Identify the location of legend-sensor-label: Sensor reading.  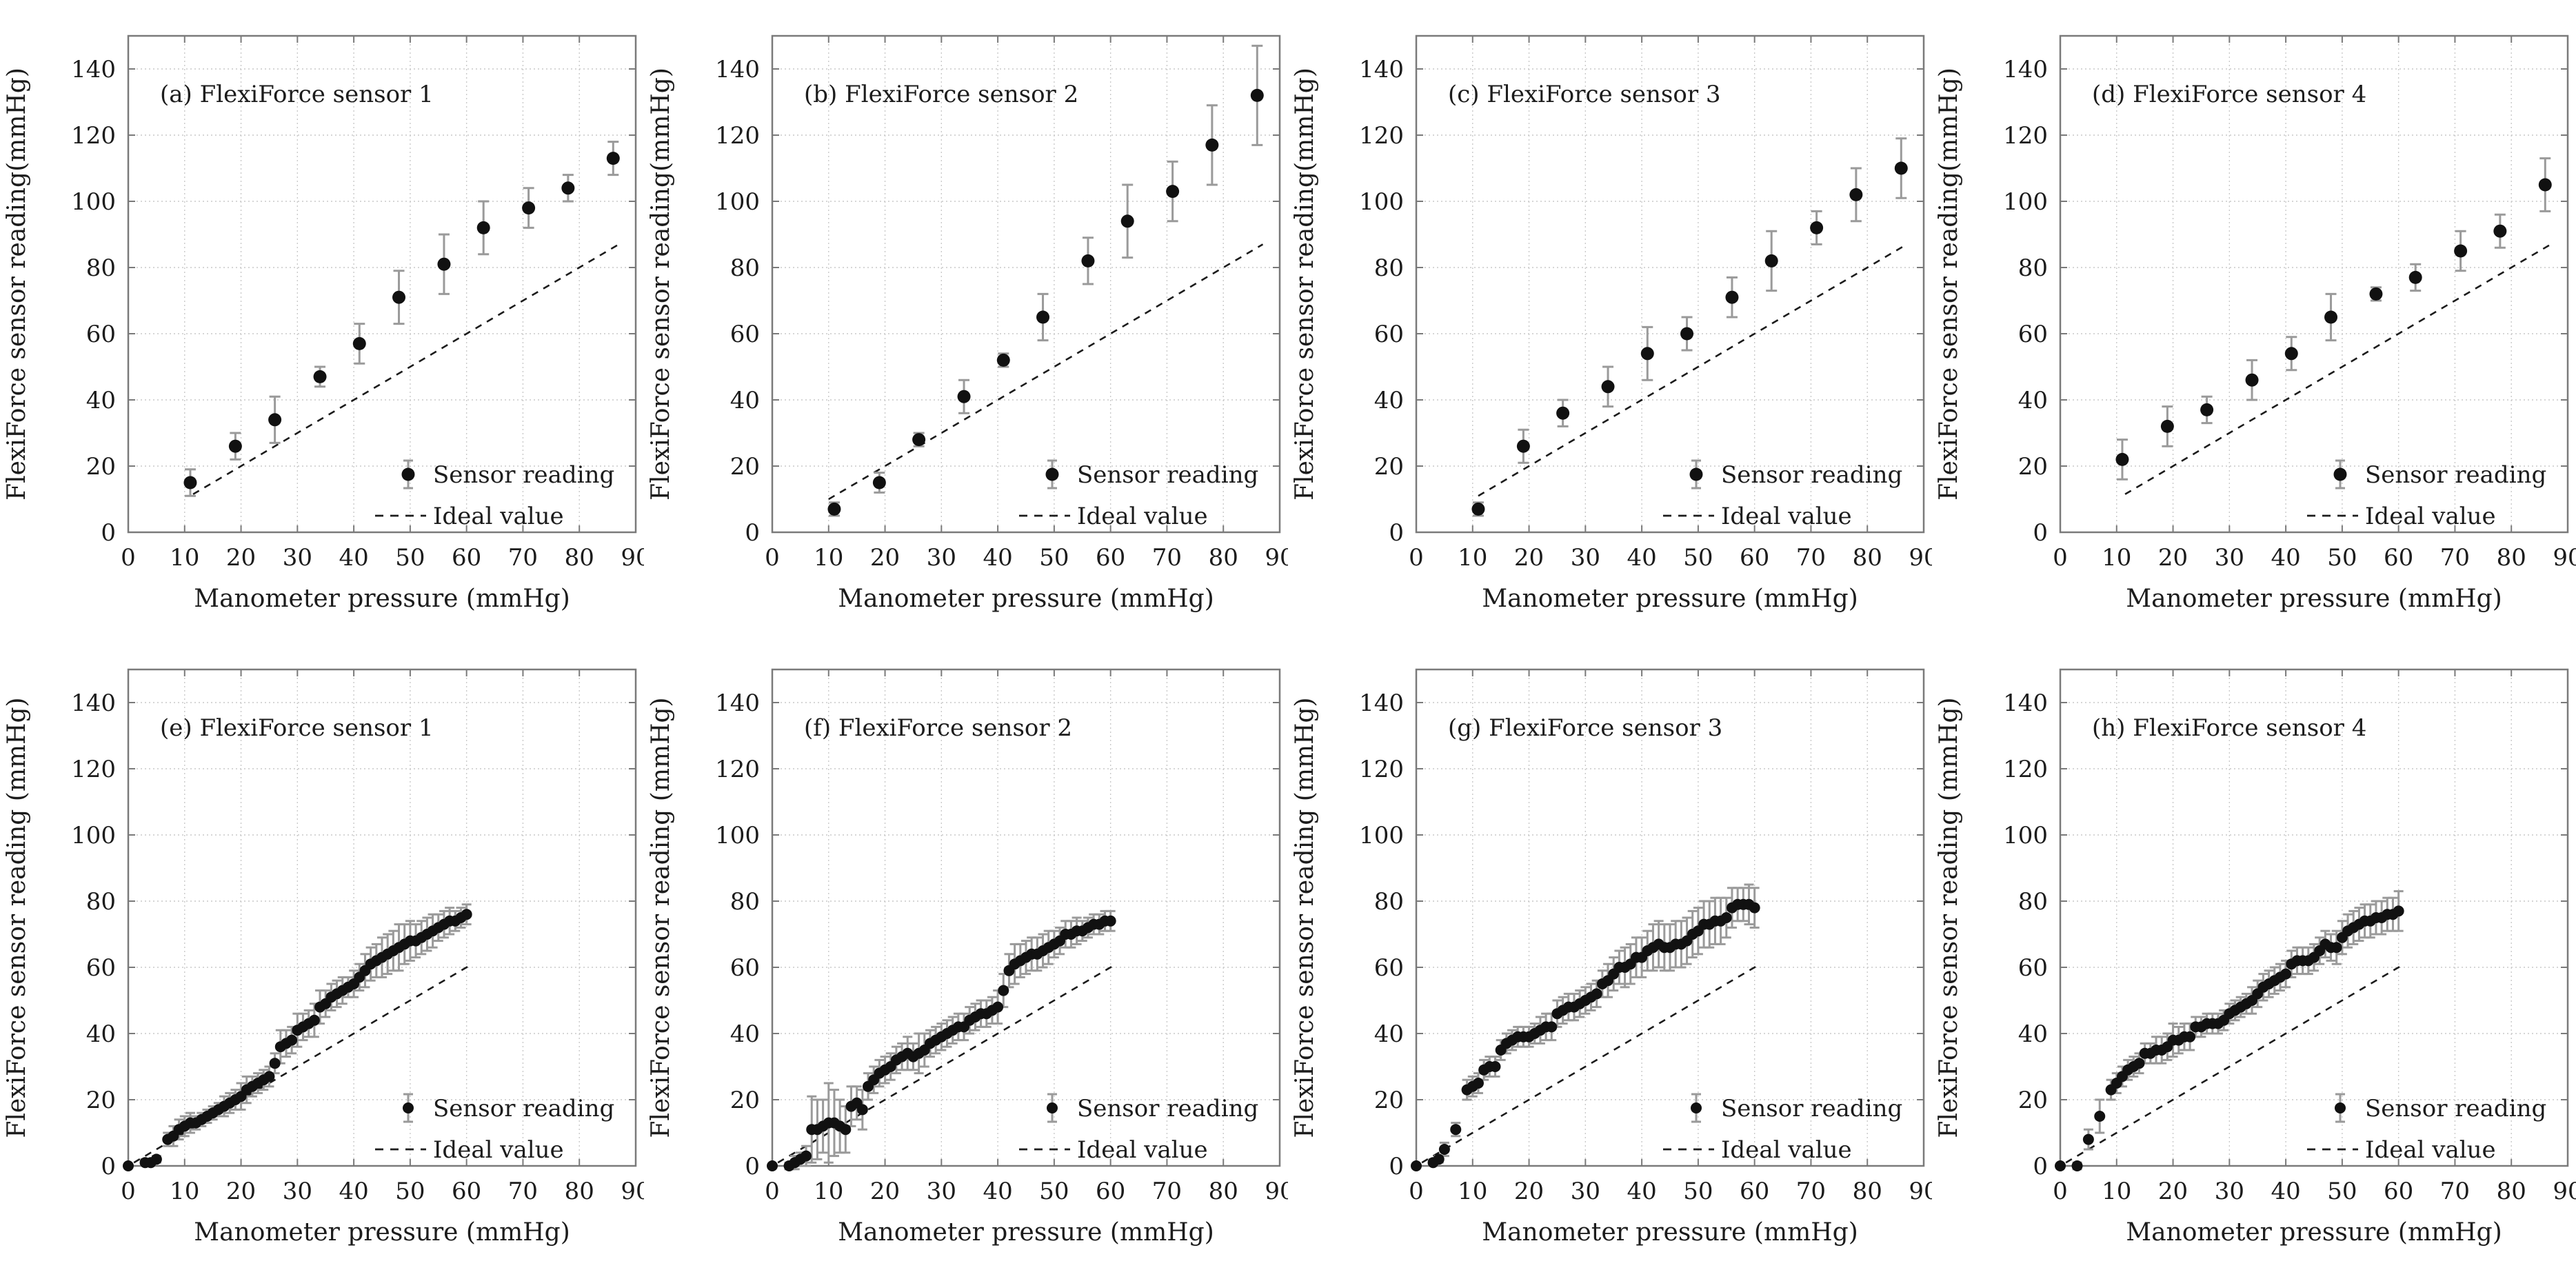
(523, 475).